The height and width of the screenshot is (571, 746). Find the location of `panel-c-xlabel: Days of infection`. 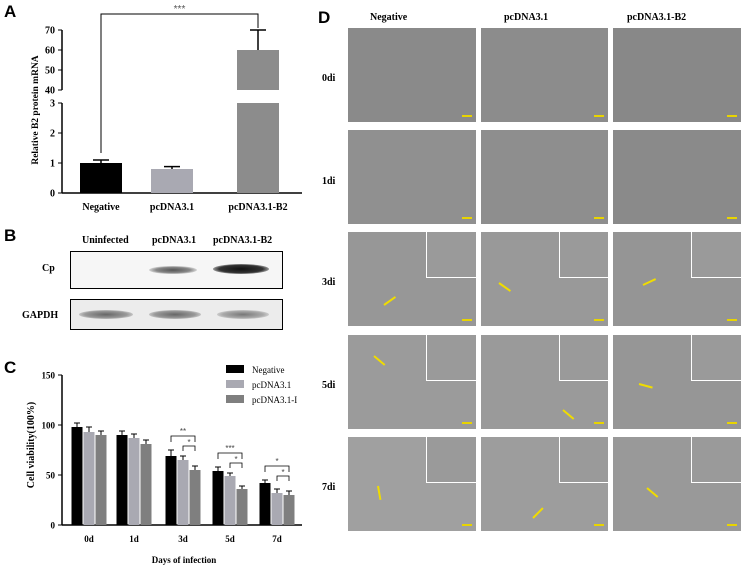

panel-c-xlabel: Days of infection is located at coordinates (184, 560).